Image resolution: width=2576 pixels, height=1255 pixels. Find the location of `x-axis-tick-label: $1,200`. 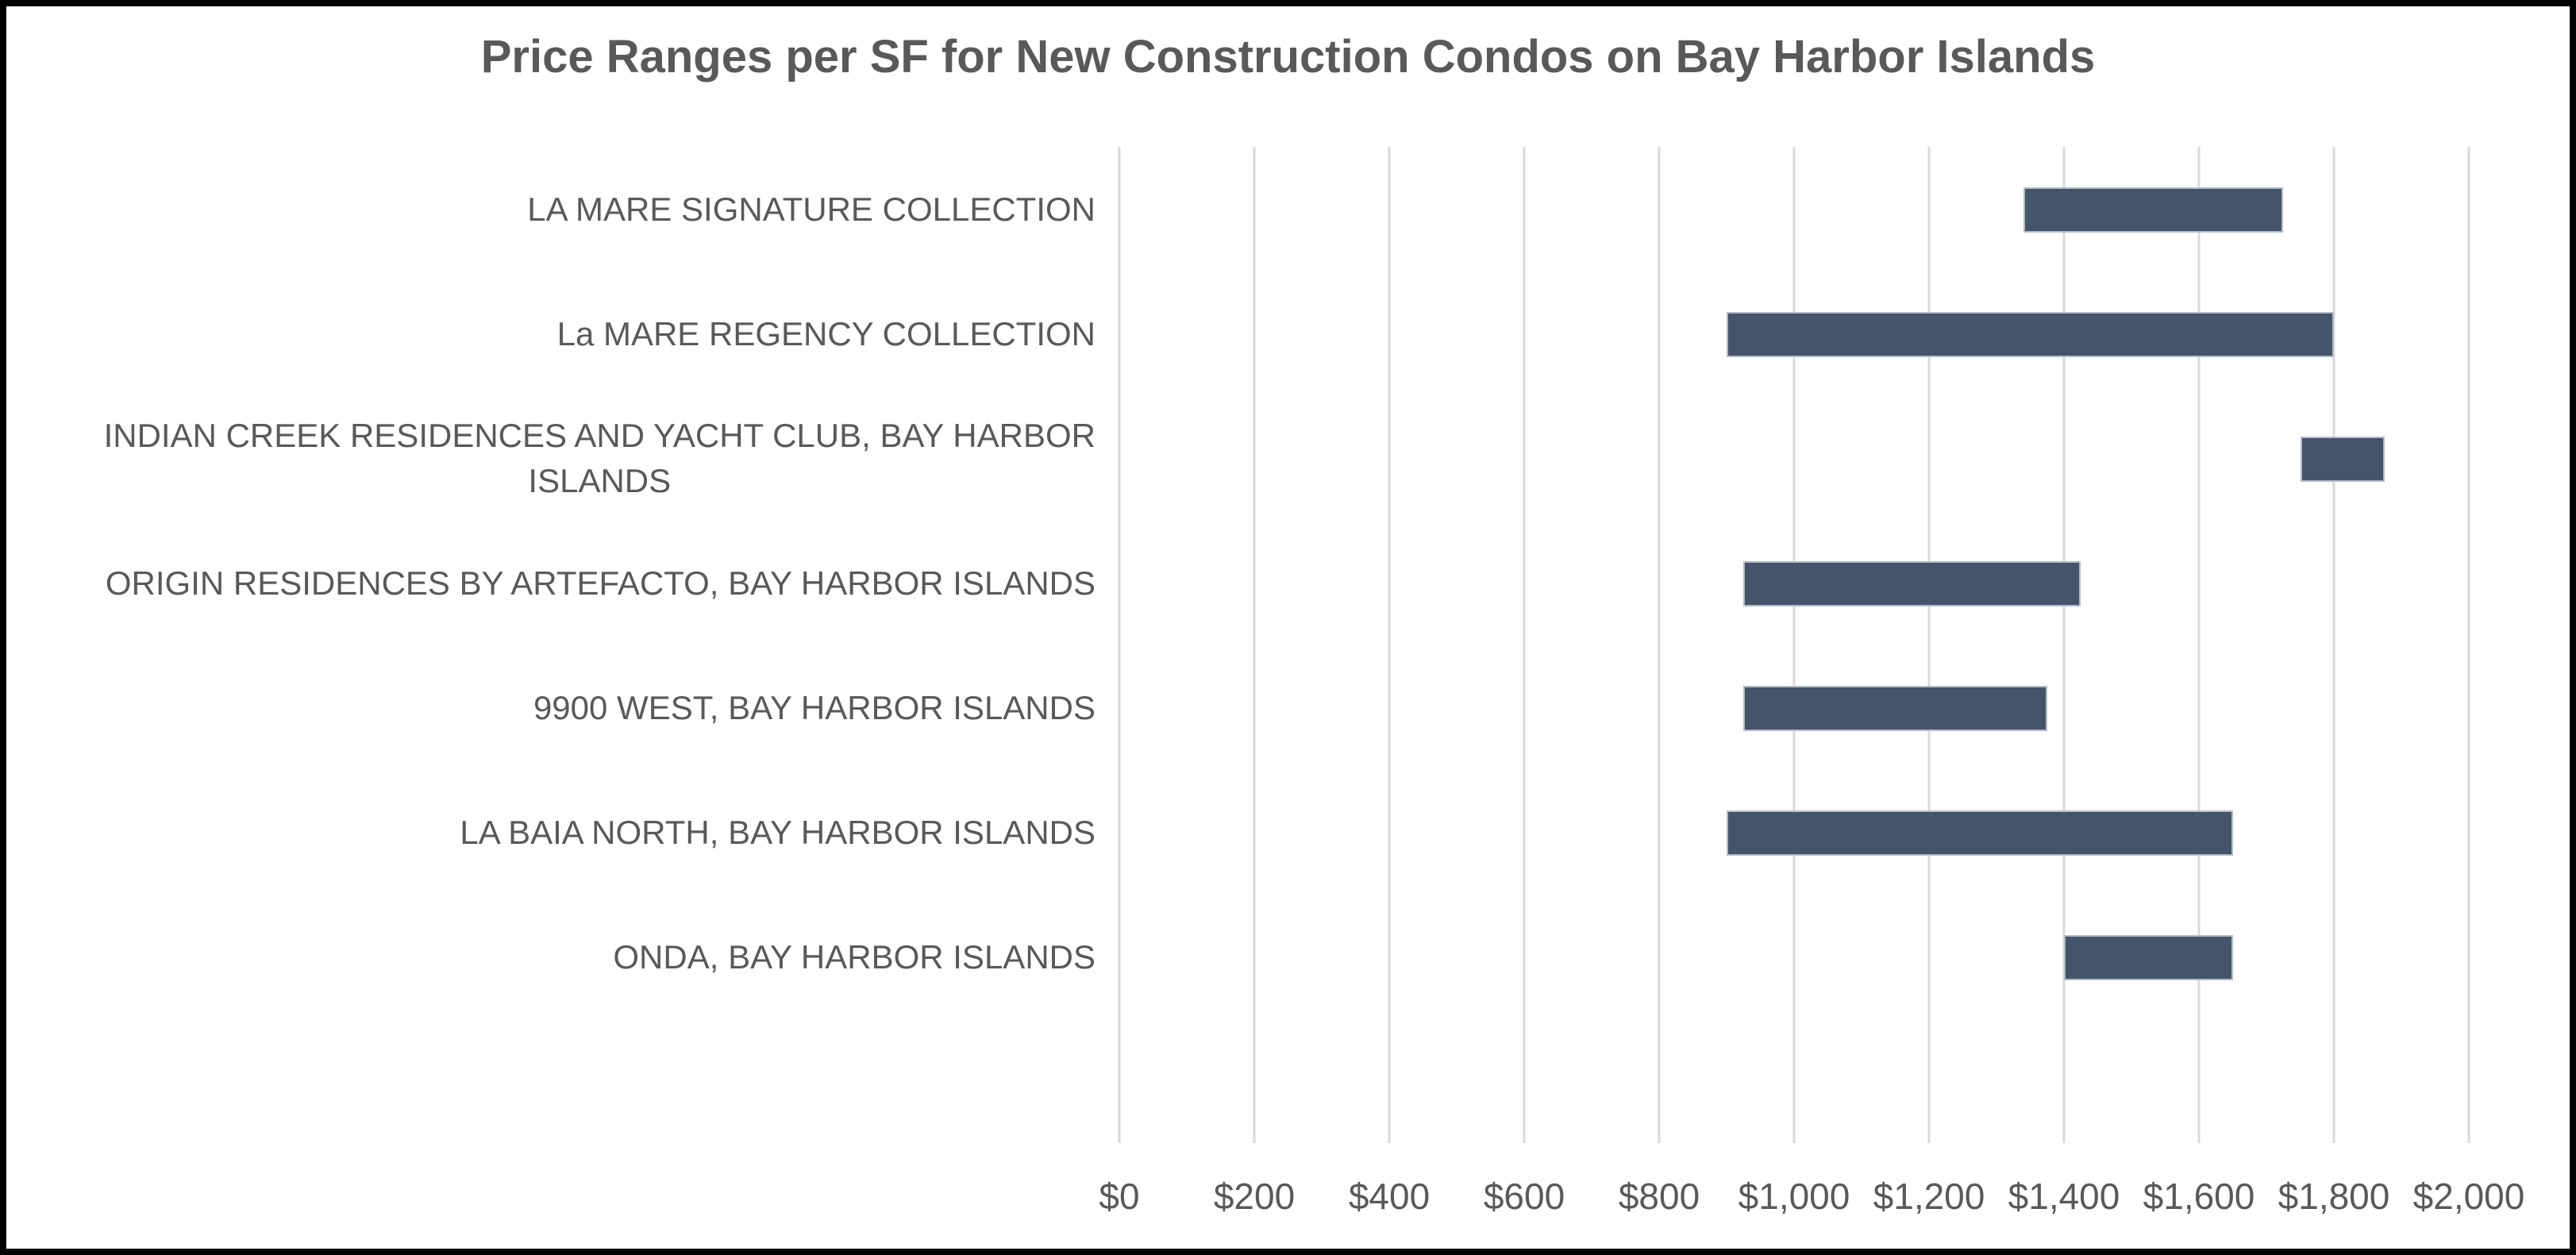

x-axis-tick-label: $1,200 is located at coordinates (1929, 1196).